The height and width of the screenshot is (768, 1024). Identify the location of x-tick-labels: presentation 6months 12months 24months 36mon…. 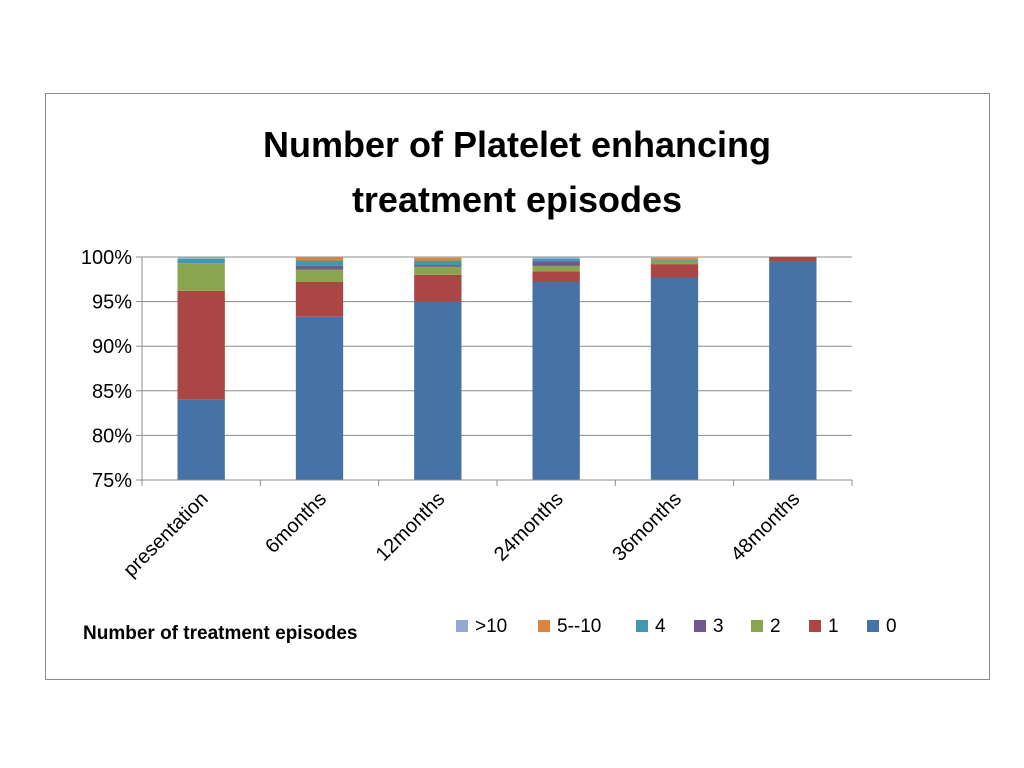
(461, 534).